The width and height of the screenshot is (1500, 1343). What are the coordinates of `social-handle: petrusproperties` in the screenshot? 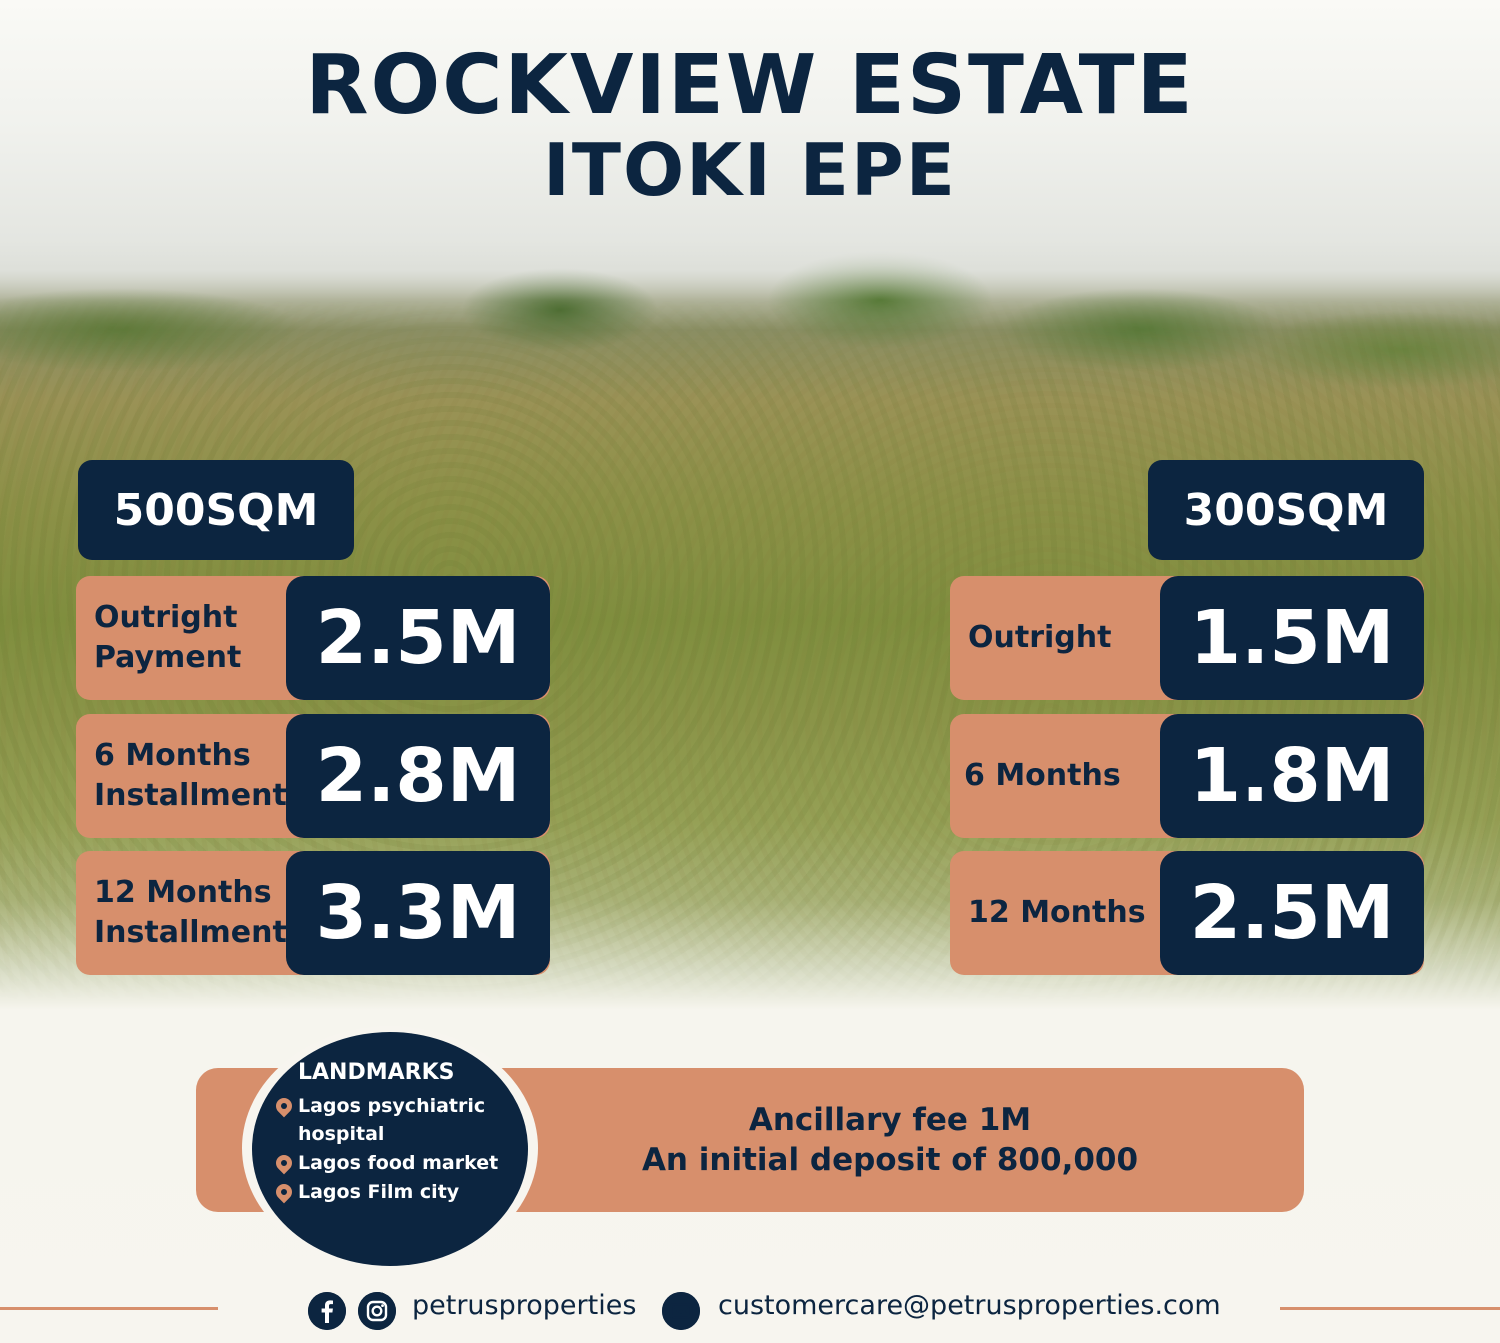 It's located at (524, 1305).